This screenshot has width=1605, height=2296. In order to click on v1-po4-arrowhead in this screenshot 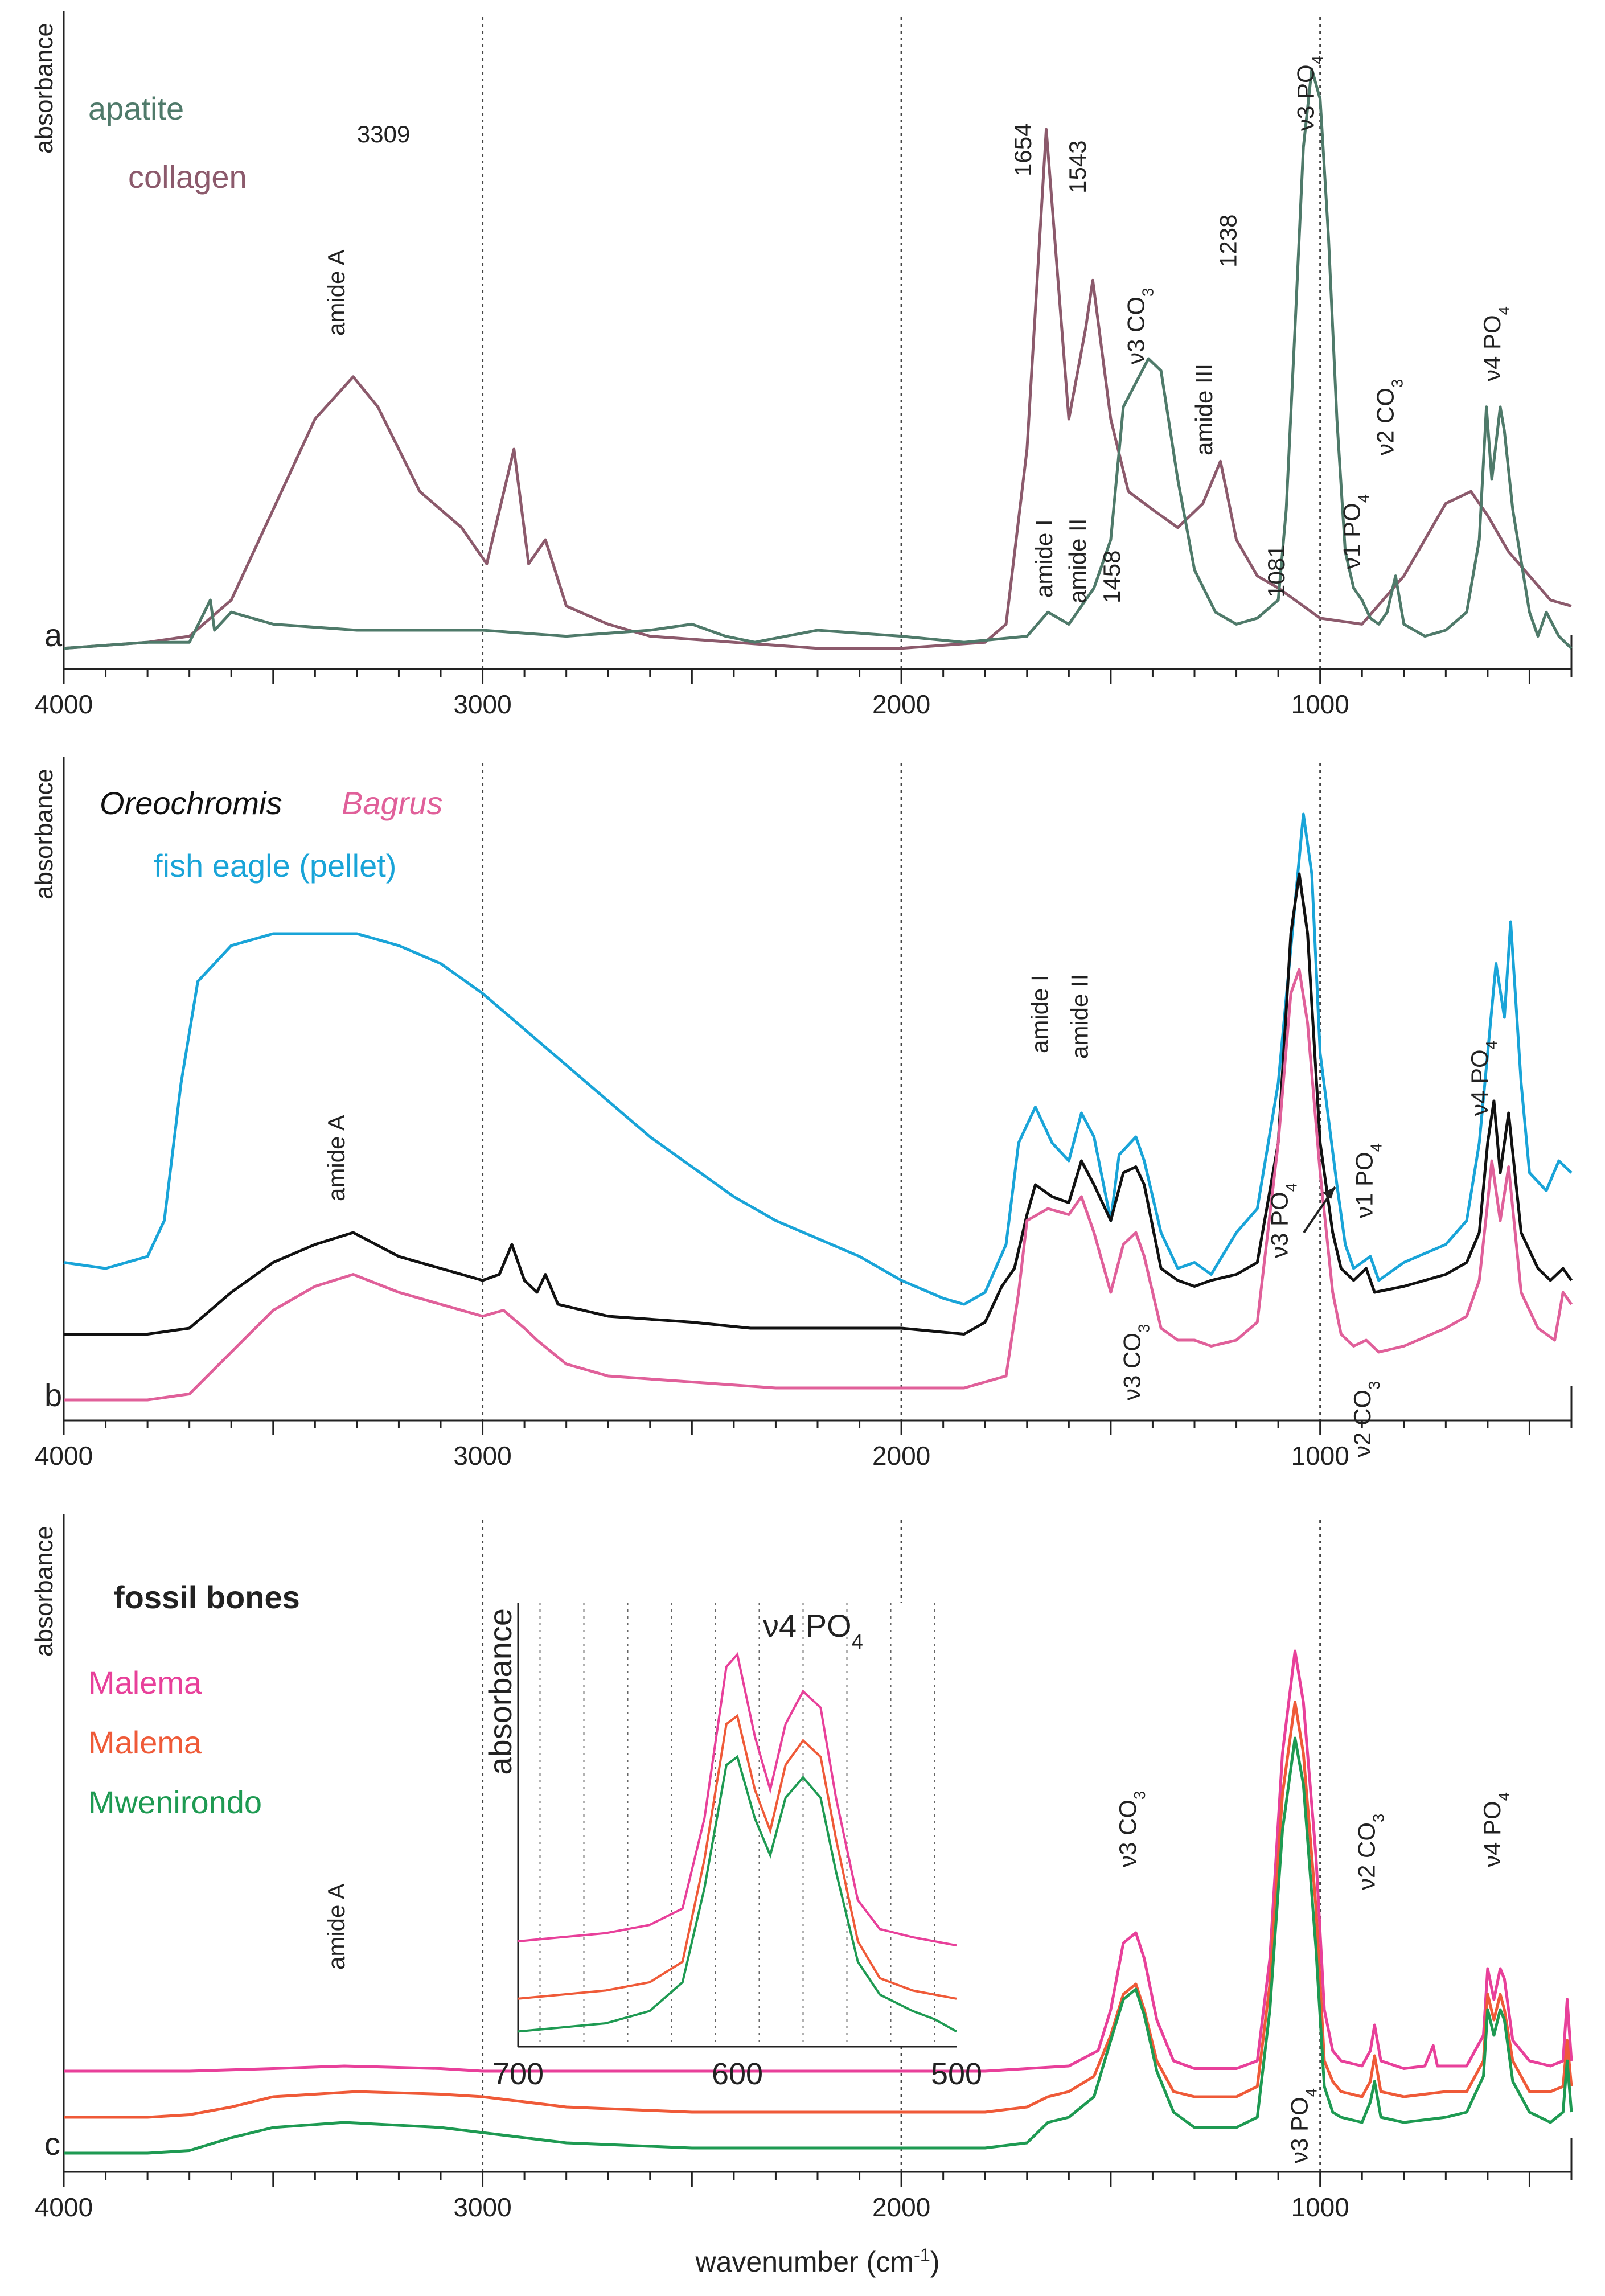, I will do `click(1329, 1193)`.